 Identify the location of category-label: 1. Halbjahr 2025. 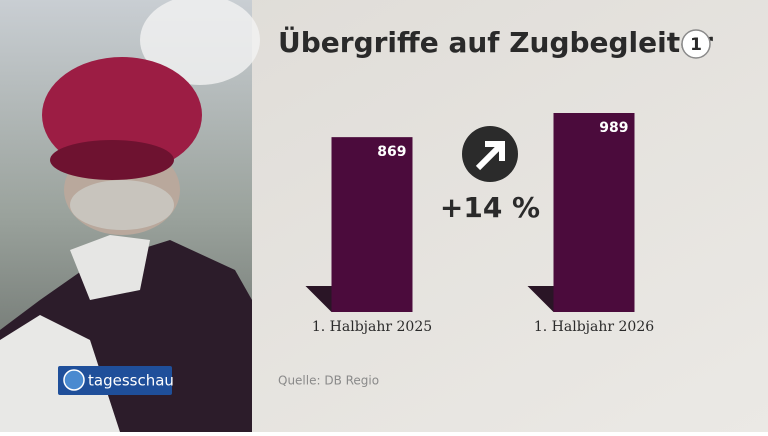
(372, 327).